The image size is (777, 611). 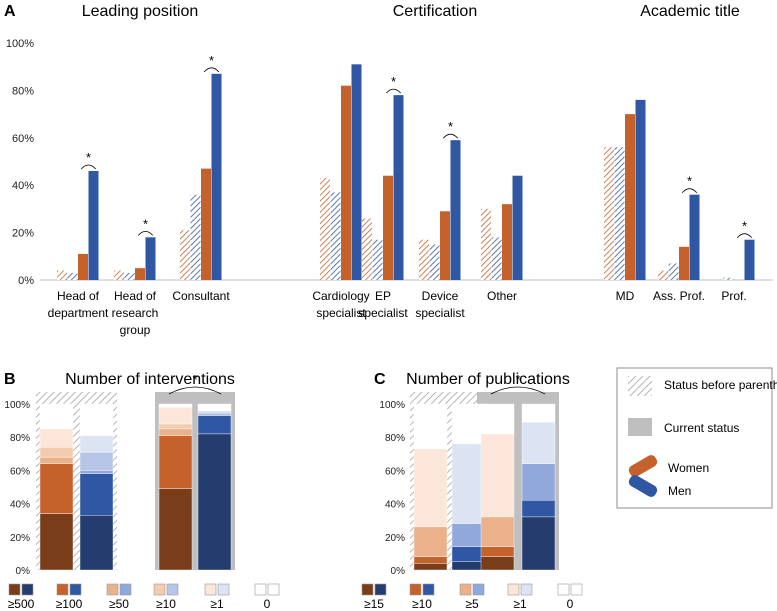 I want to click on legend-swatch-label: ≥10, so click(x=422, y=604).